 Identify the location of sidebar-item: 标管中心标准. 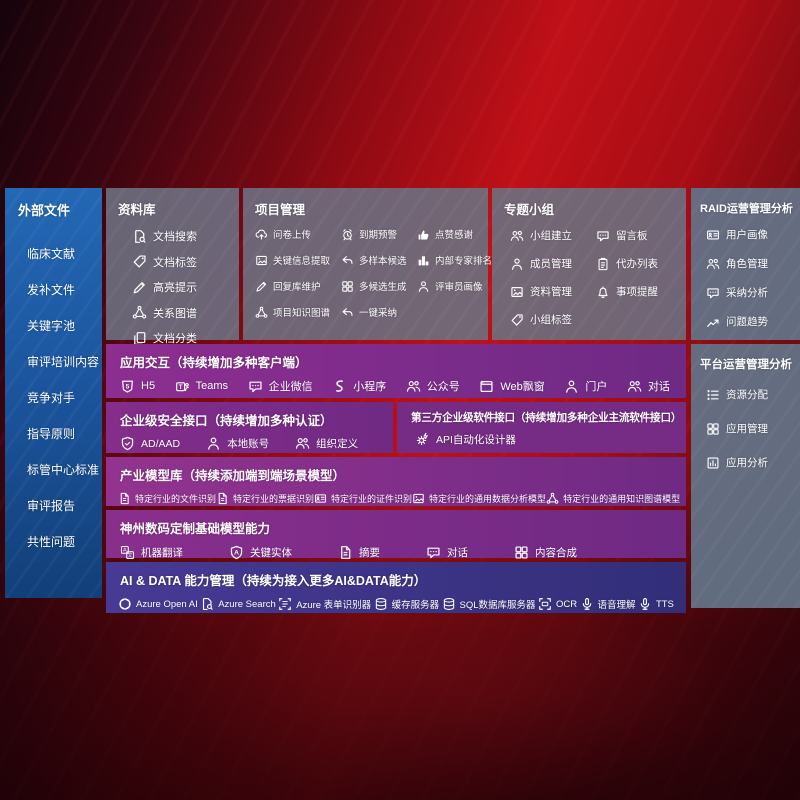
(63, 470).